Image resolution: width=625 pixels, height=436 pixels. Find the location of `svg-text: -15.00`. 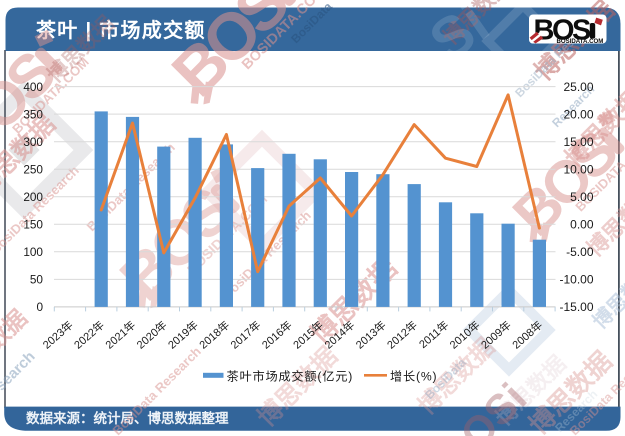

svg-text: -15.00 is located at coordinates (576, 307).